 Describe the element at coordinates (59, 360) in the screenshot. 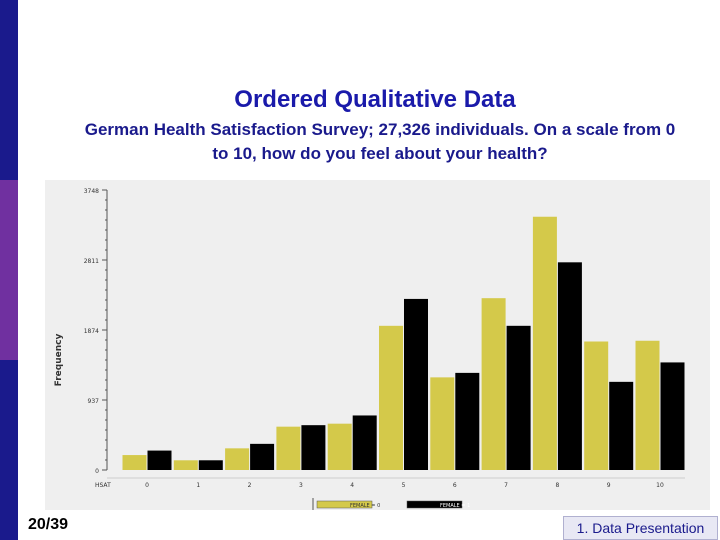

I see `y-axis-label: Frequency` at that location.